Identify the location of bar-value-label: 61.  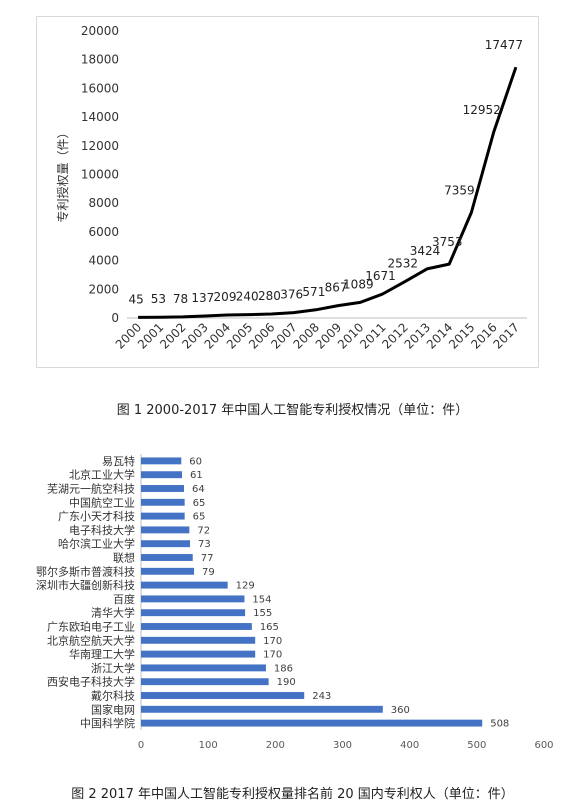
(196, 475).